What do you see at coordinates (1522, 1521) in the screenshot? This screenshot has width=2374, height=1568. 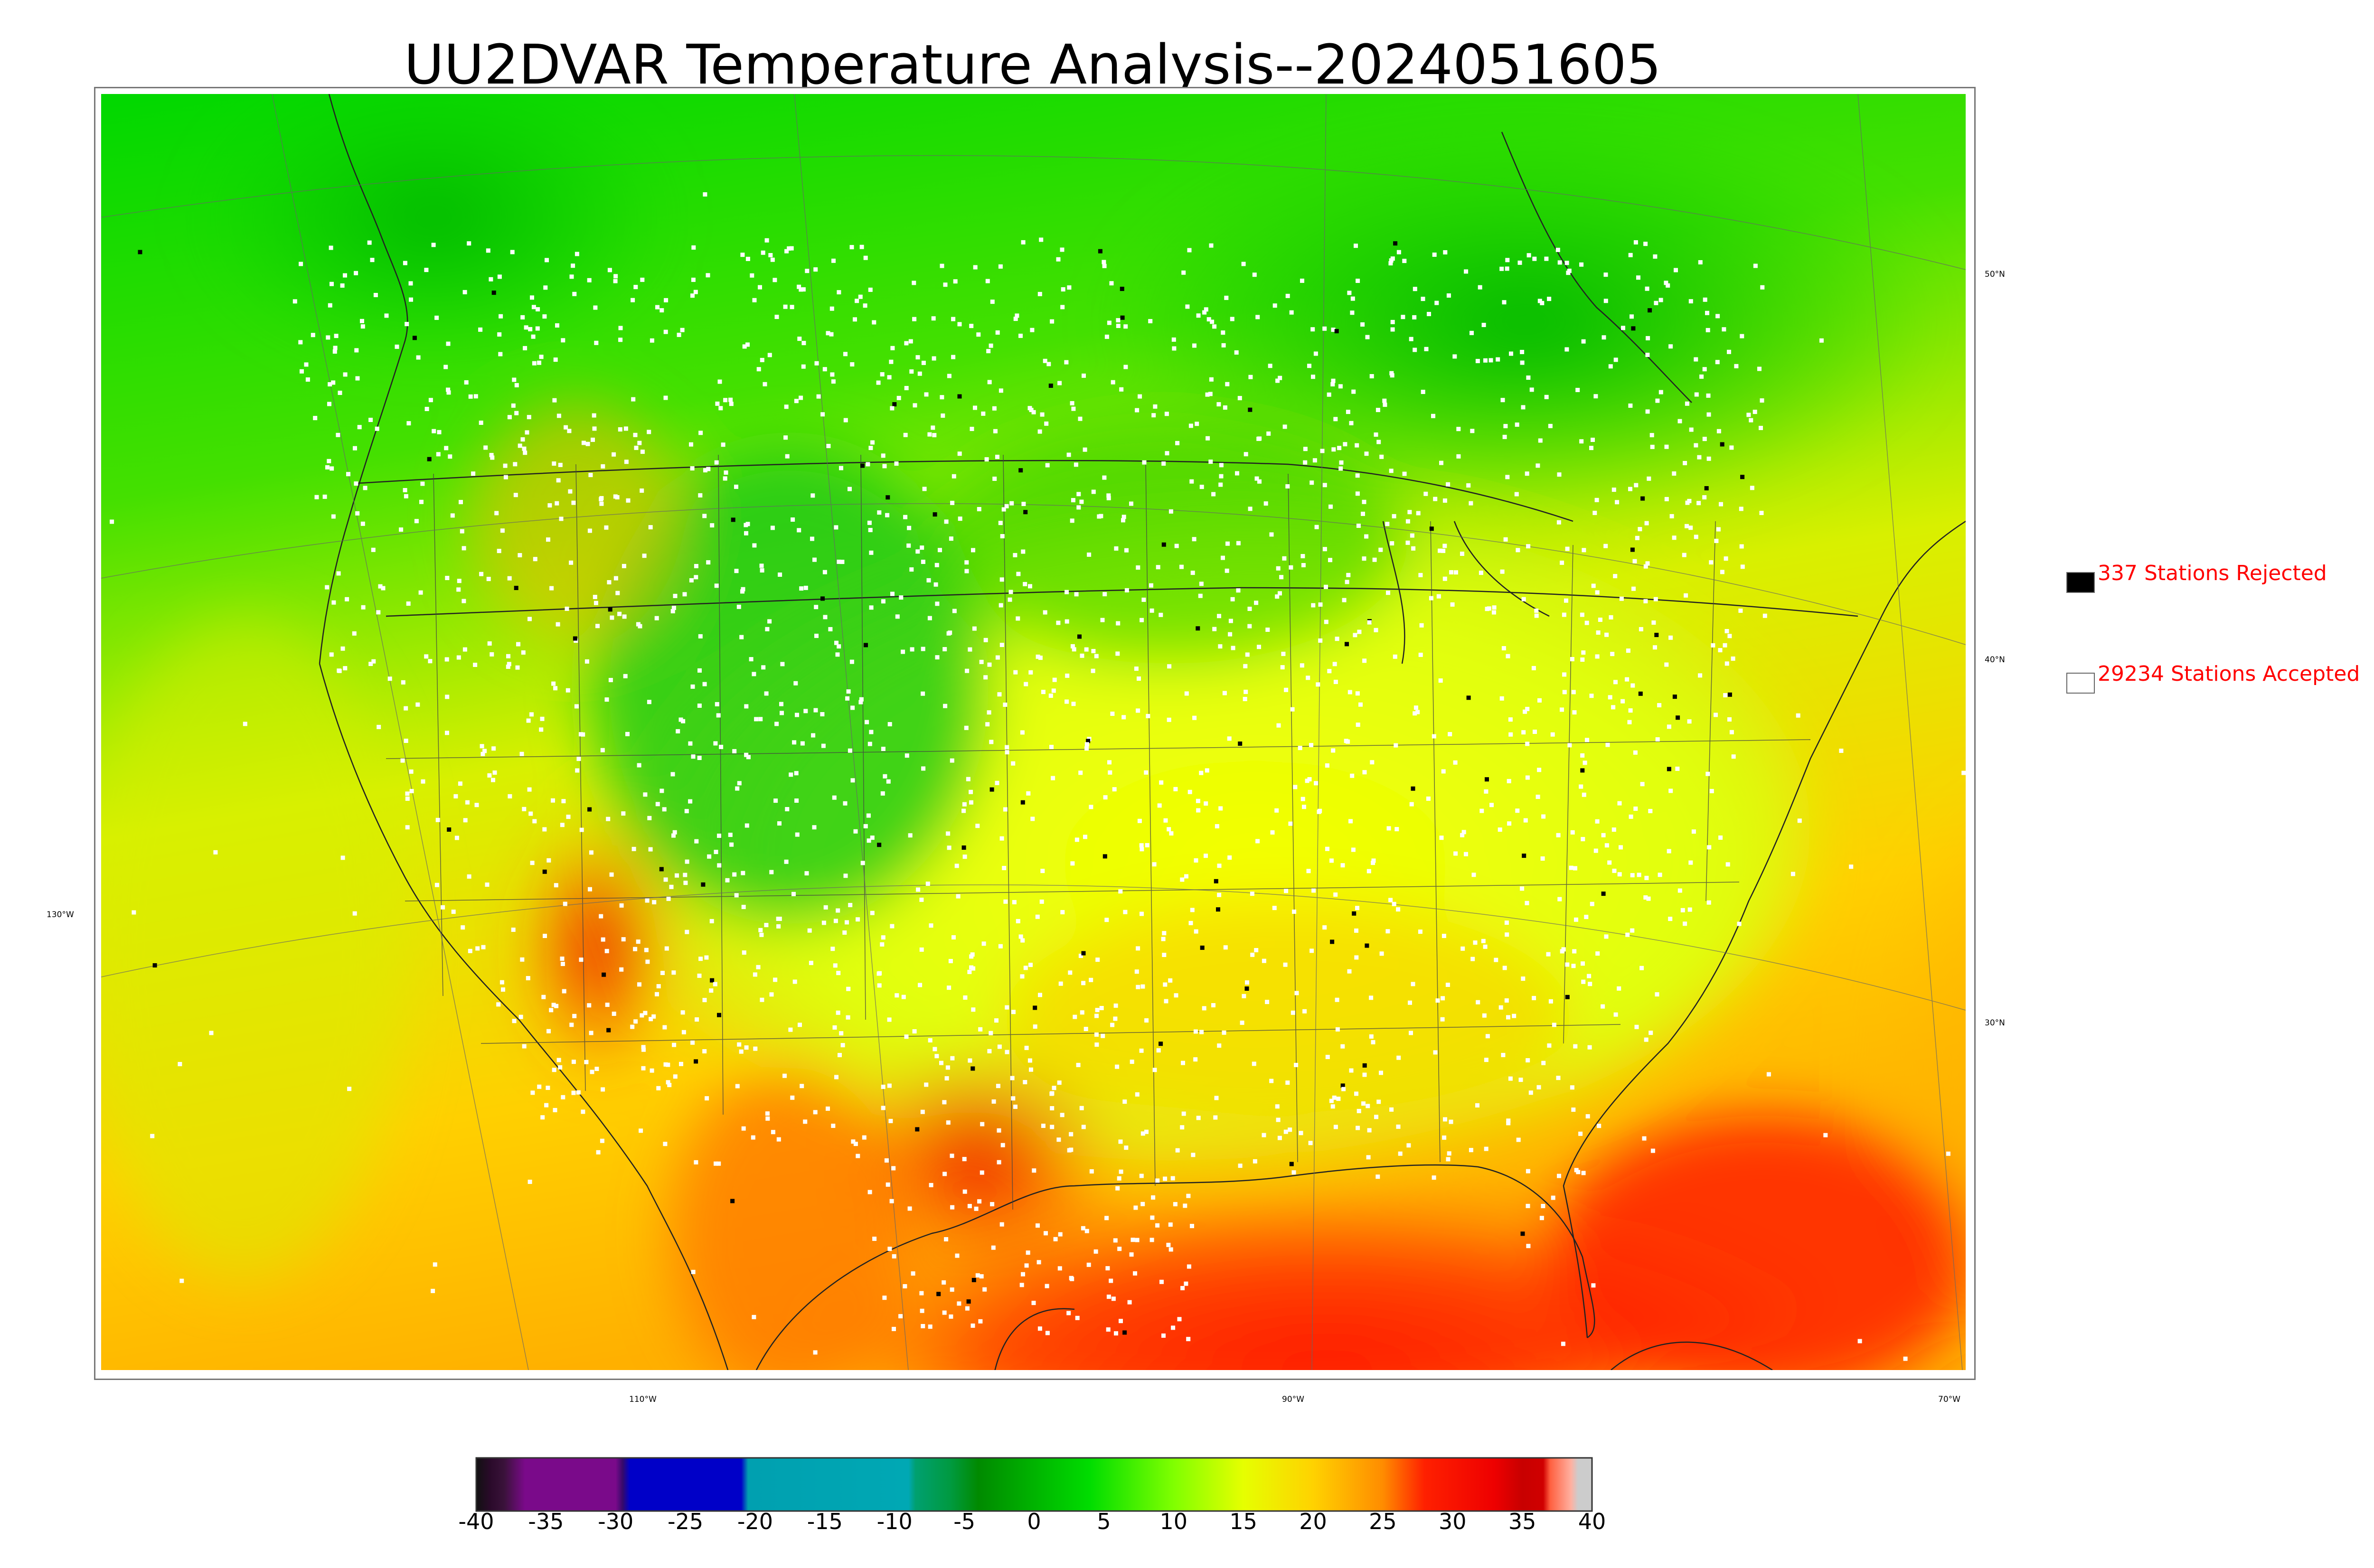 I see `colorbar-tick-label: 35` at bounding box center [1522, 1521].